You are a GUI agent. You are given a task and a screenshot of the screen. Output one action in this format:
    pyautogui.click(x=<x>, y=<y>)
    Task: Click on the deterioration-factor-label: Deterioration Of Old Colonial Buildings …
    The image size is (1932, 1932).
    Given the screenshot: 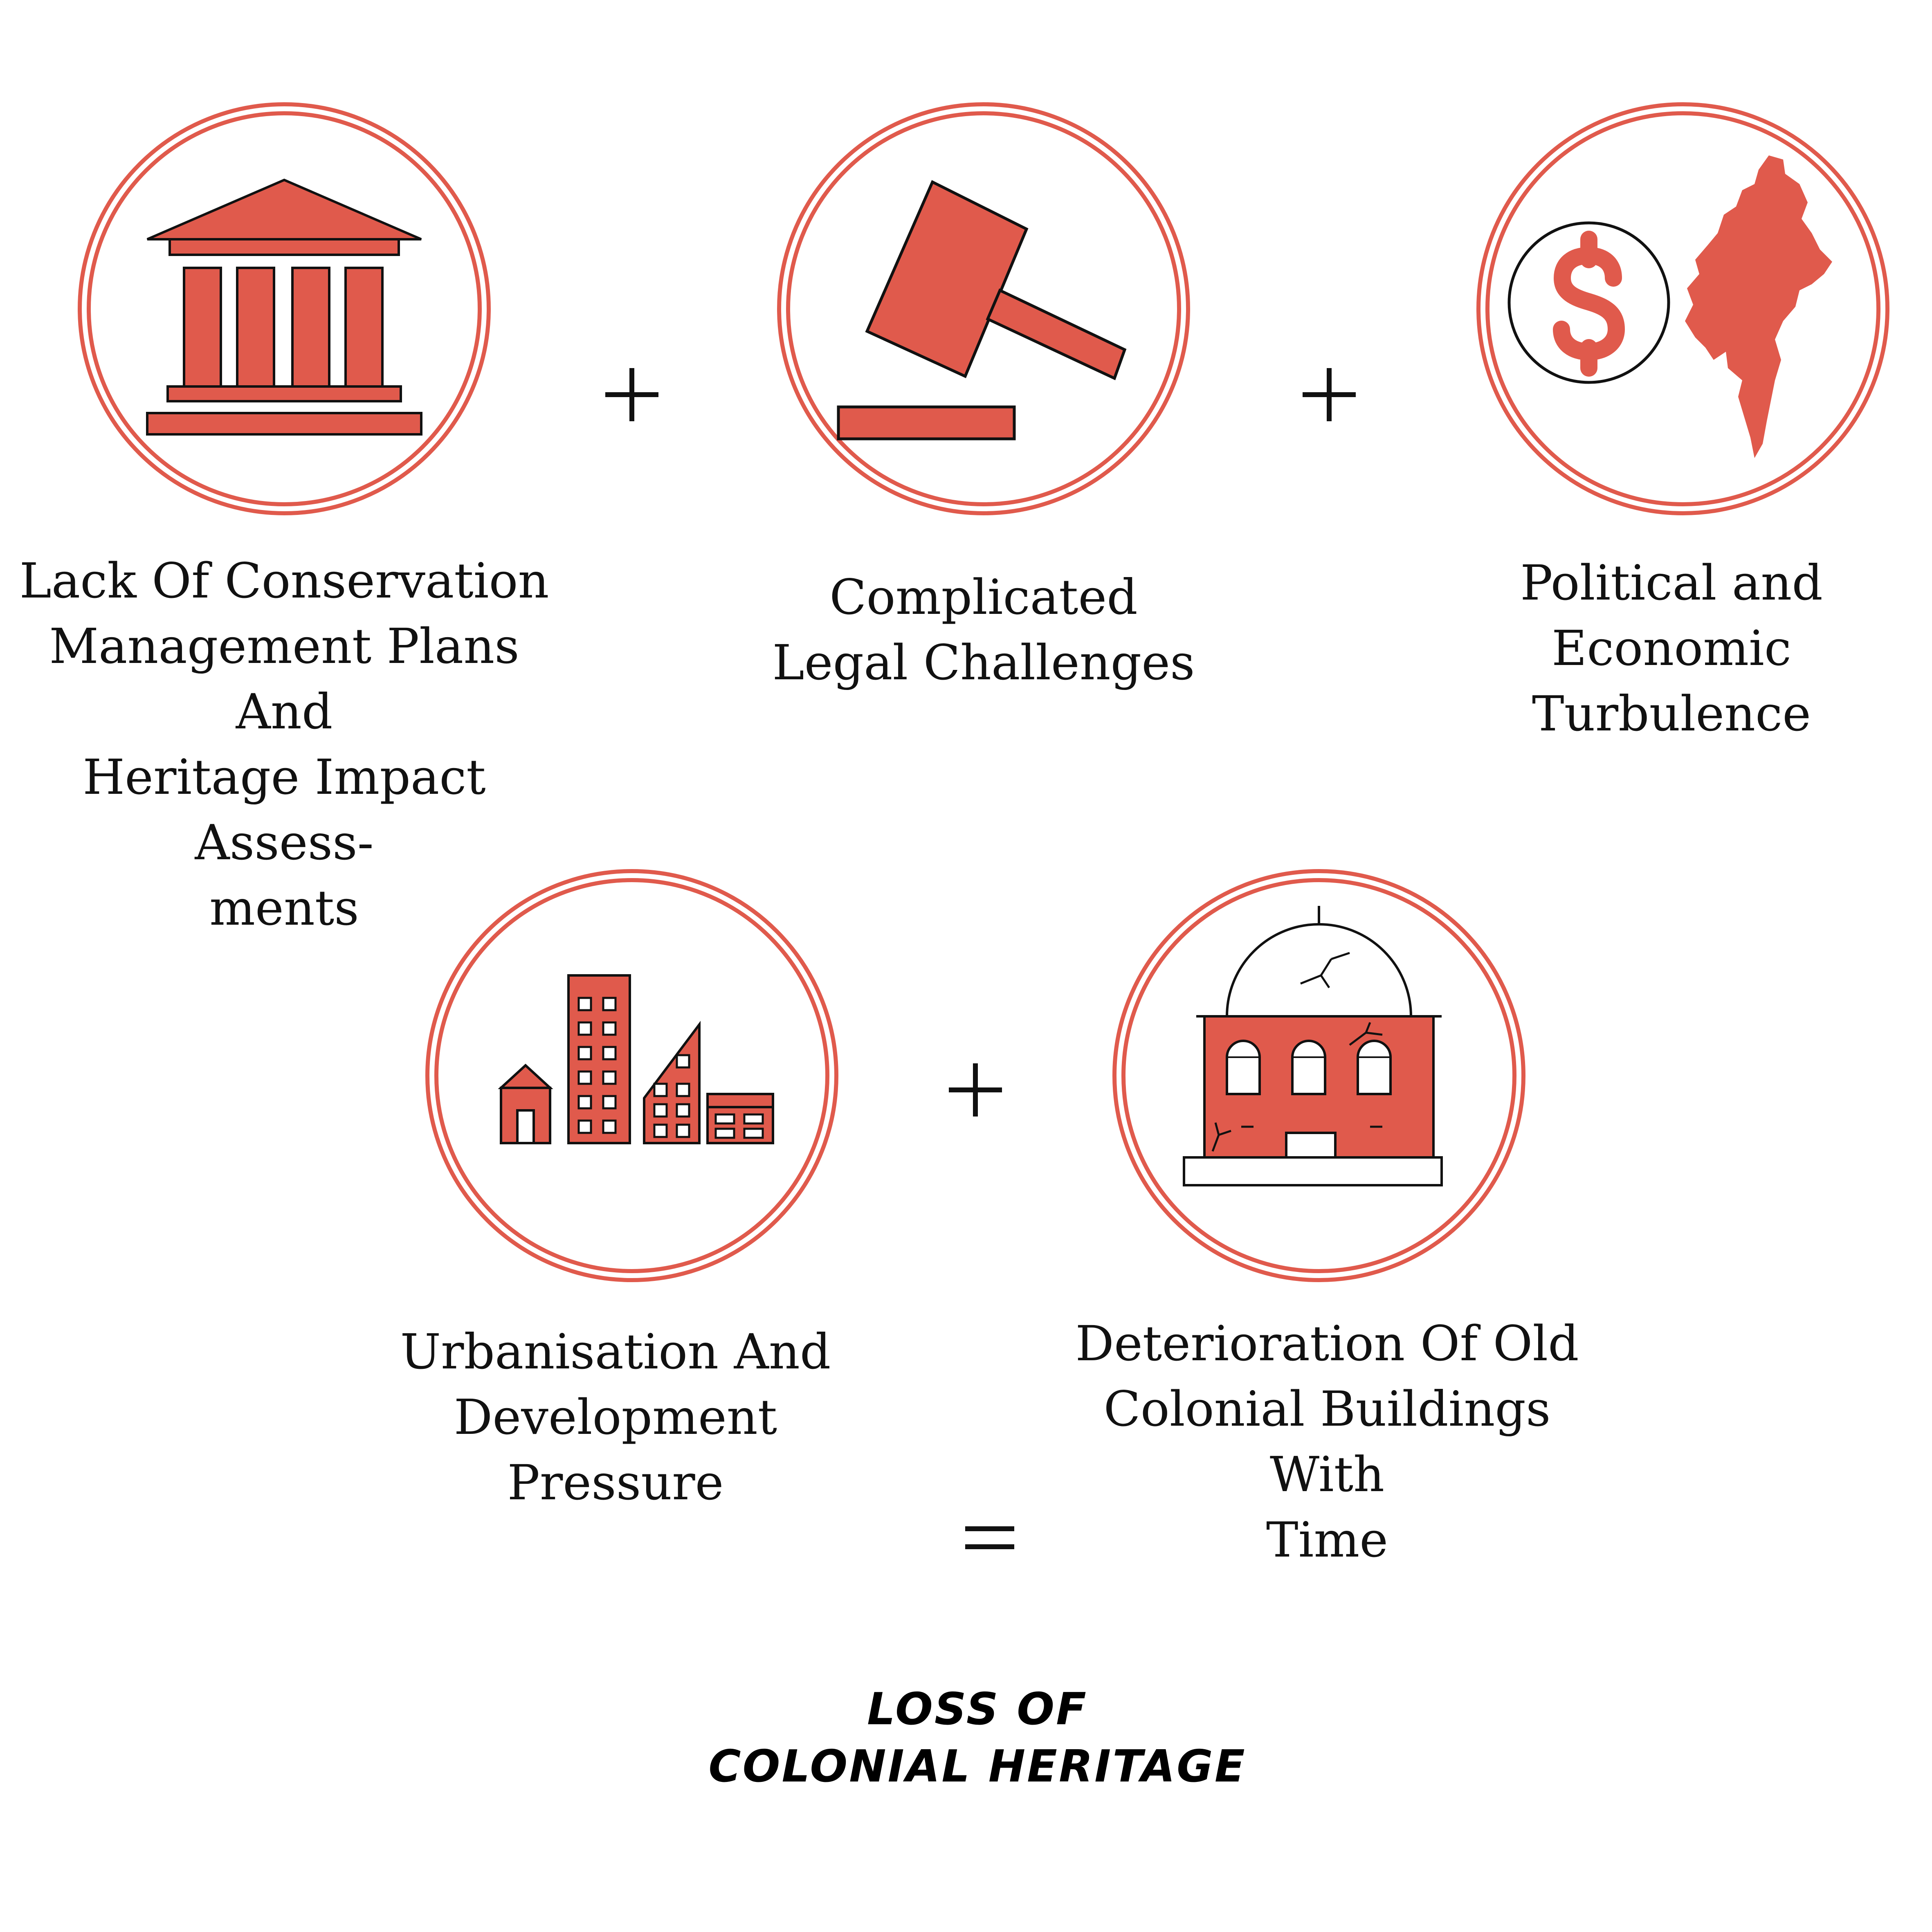 What is the action you would take?
    pyautogui.click(x=1327, y=1442)
    